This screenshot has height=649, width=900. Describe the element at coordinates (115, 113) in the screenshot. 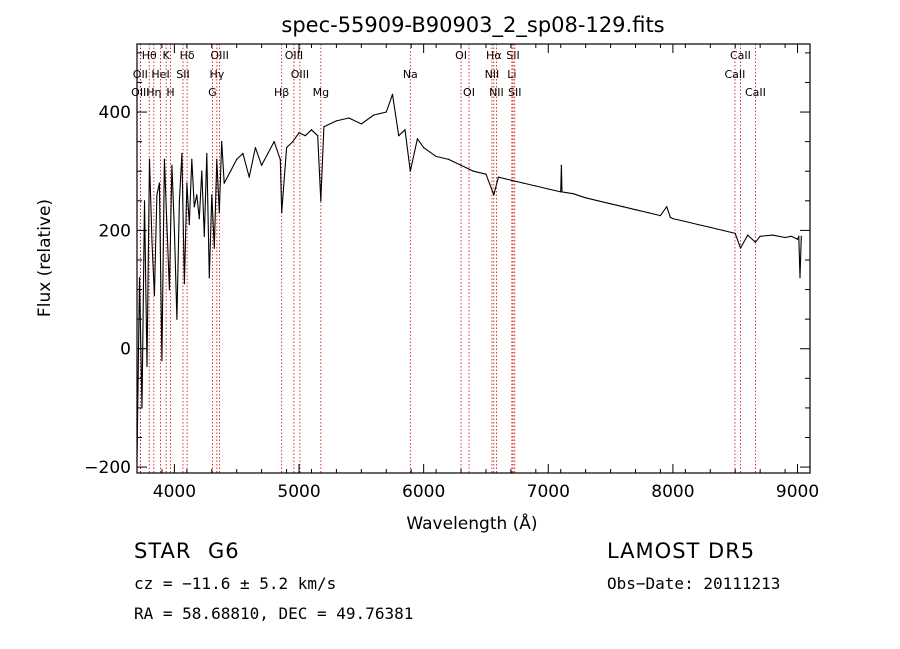

I see `y-tick-label: 400` at that location.